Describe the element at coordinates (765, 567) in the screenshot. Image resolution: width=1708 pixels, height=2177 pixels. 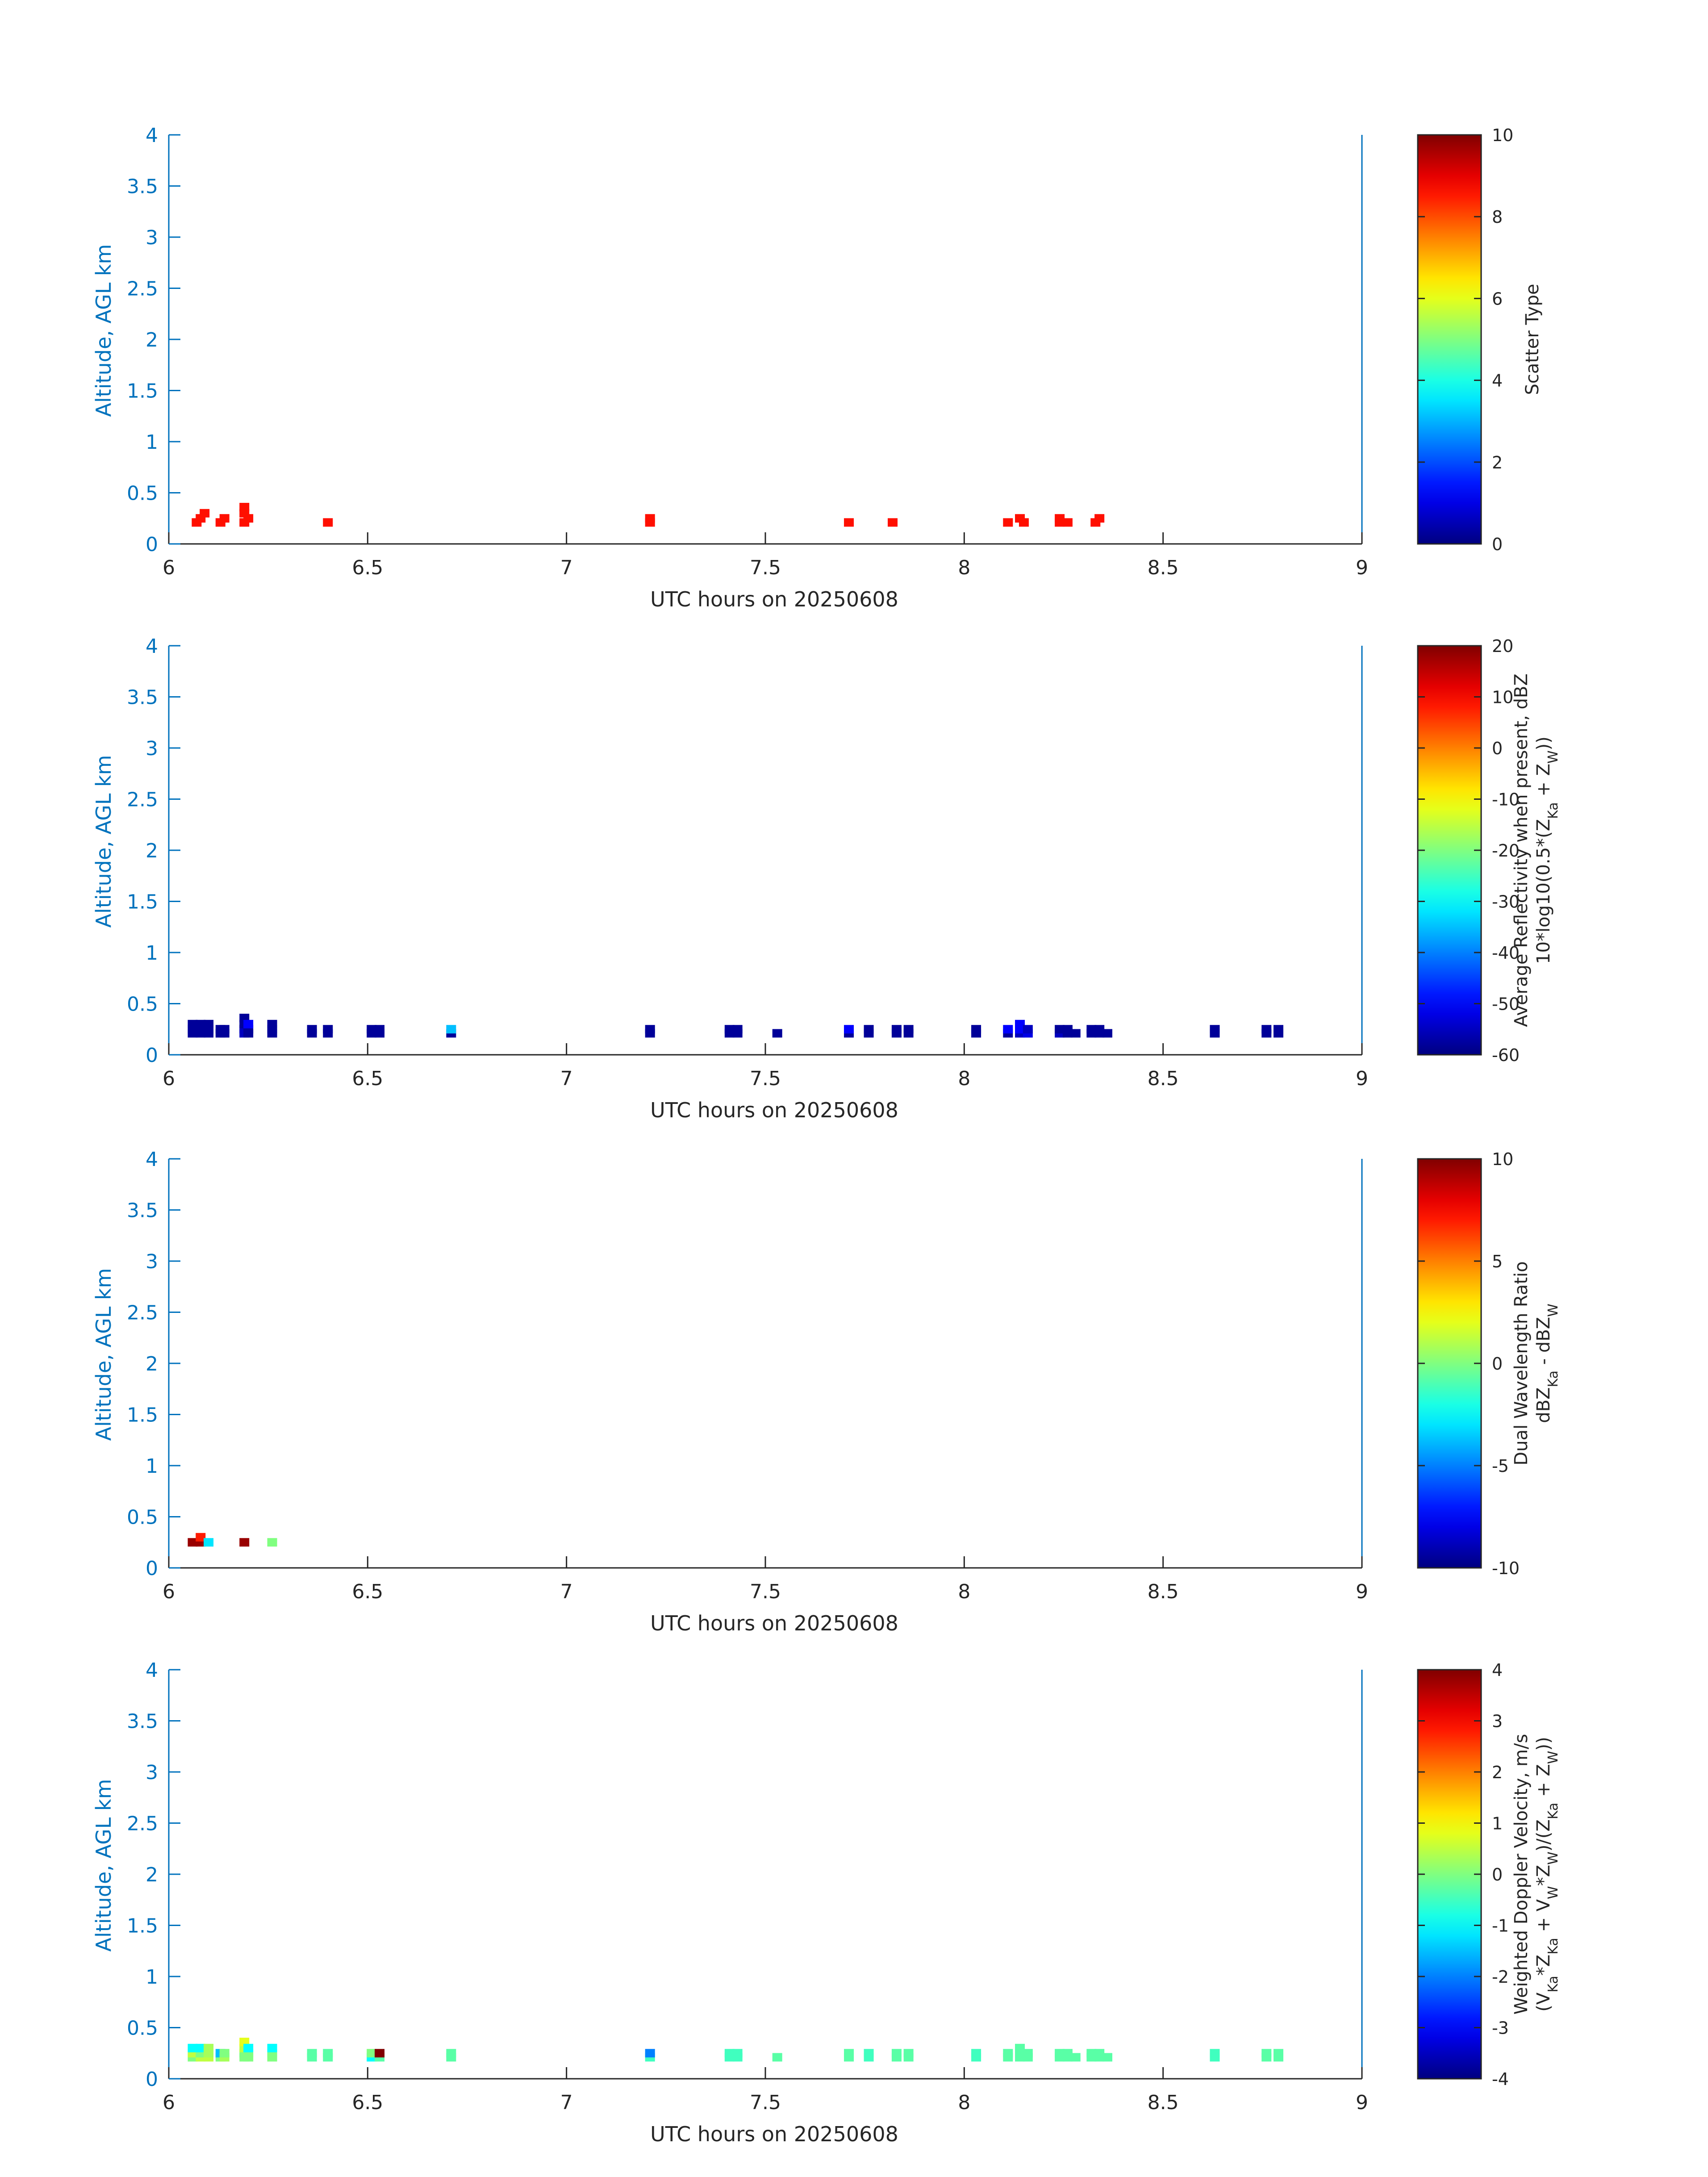
I see `x-tick-label: 7.5` at that location.